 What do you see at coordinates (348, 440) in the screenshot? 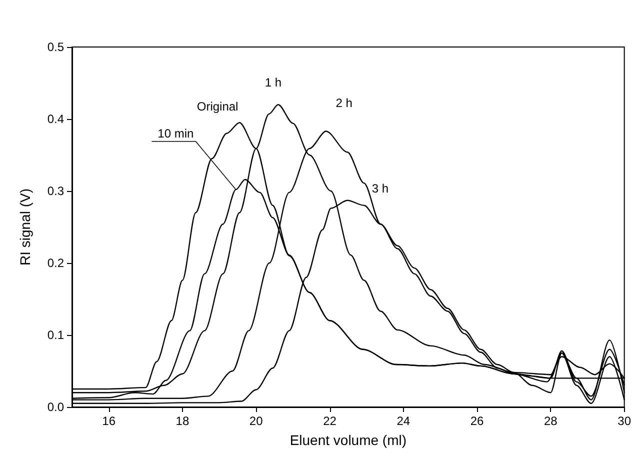
I see `x-axis-title: Eluent volume (ml)` at bounding box center [348, 440].